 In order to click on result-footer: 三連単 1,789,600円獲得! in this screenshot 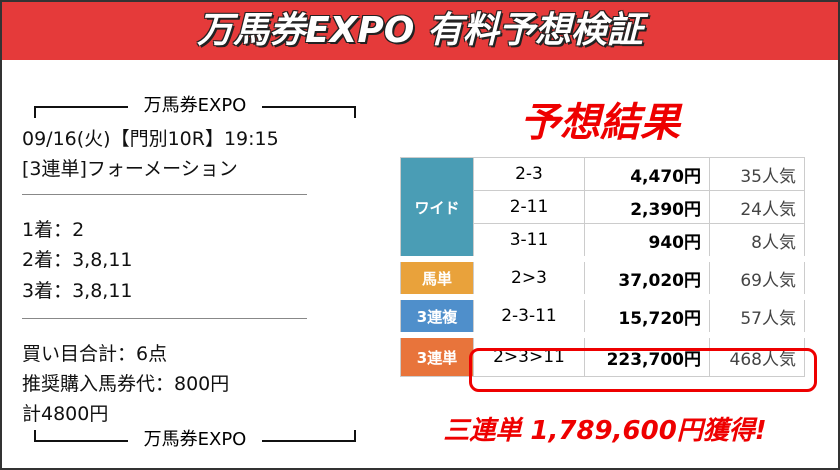, I will do `click(605, 431)`.